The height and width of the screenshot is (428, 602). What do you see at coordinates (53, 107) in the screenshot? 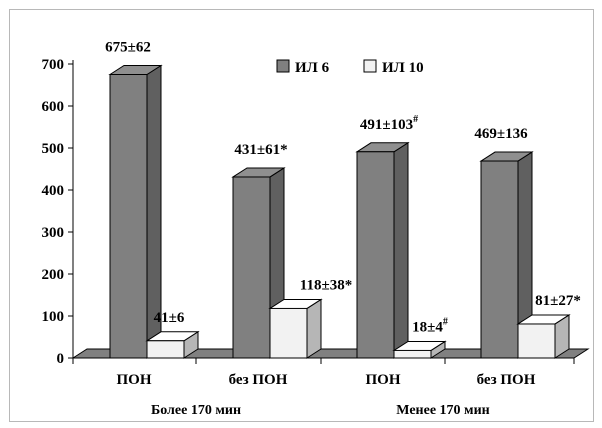
I see `y-tick-label: 600` at bounding box center [53, 107].